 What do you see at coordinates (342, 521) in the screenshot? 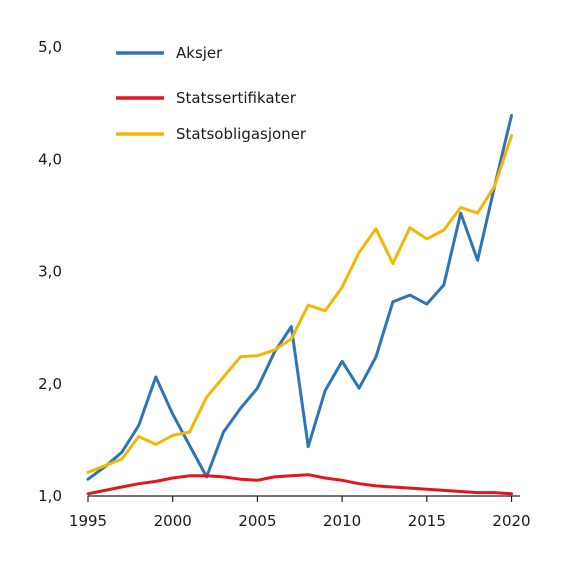
I see `x-tick-label: 2010` at bounding box center [342, 521].